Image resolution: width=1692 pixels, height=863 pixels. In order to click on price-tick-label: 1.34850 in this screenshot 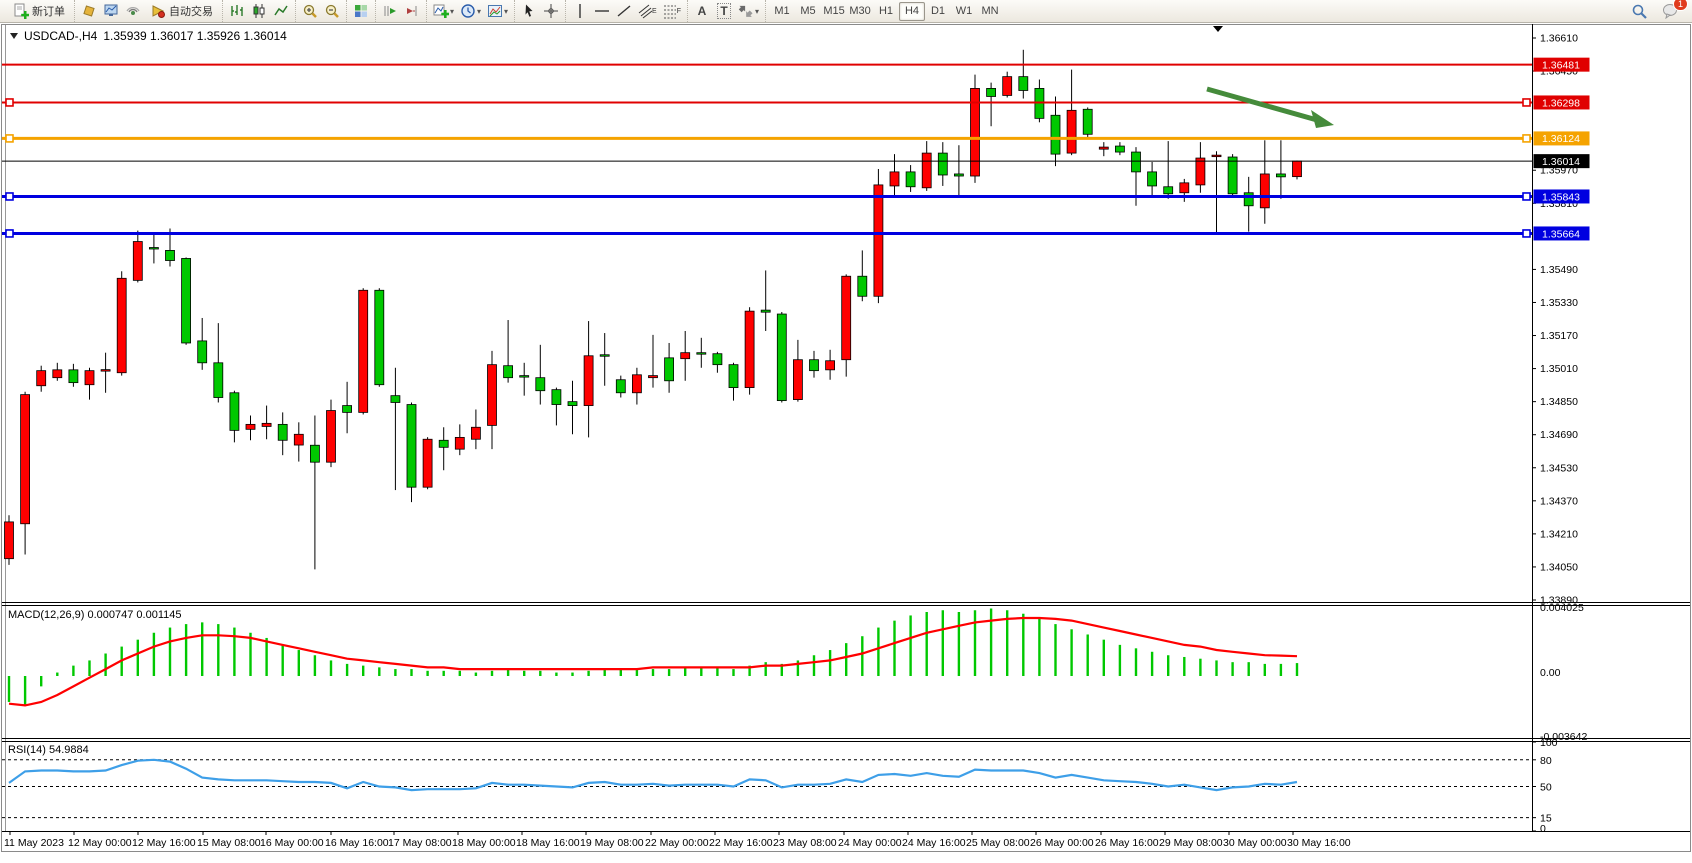, I will do `click(1559, 402)`.